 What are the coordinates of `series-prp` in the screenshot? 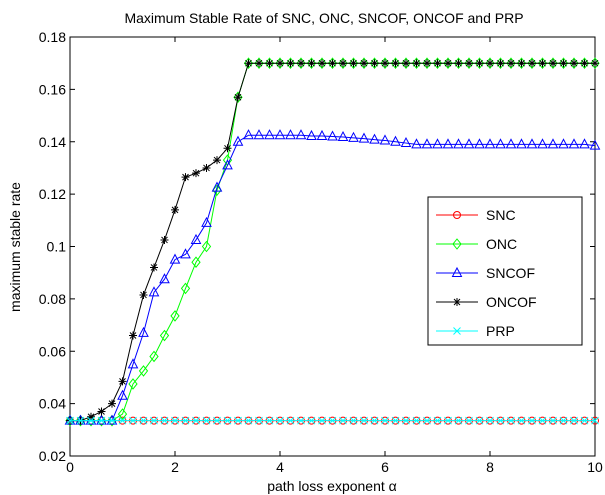 It's located at (332, 420).